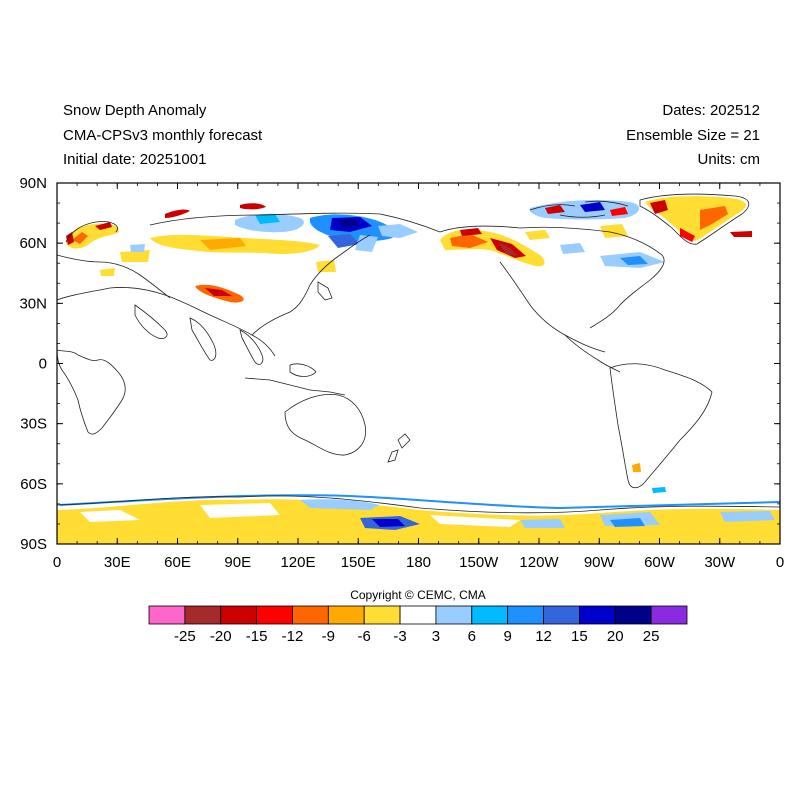 The height and width of the screenshot is (800, 800). What do you see at coordinates (135, 110) in the screenshot?
I see `map-title: Snow Depth Anomaly` at bounding box center [135, 110].